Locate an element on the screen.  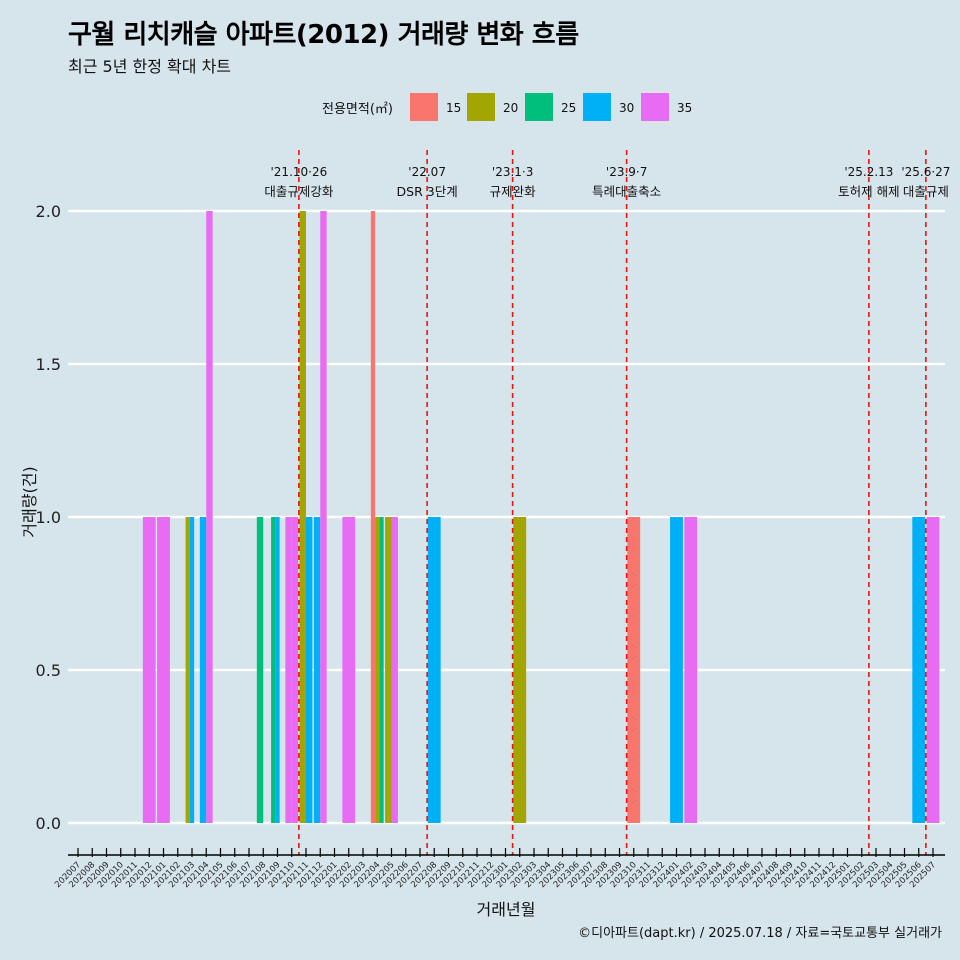
event-date: '22.07 is located at coordinates (427, 172).